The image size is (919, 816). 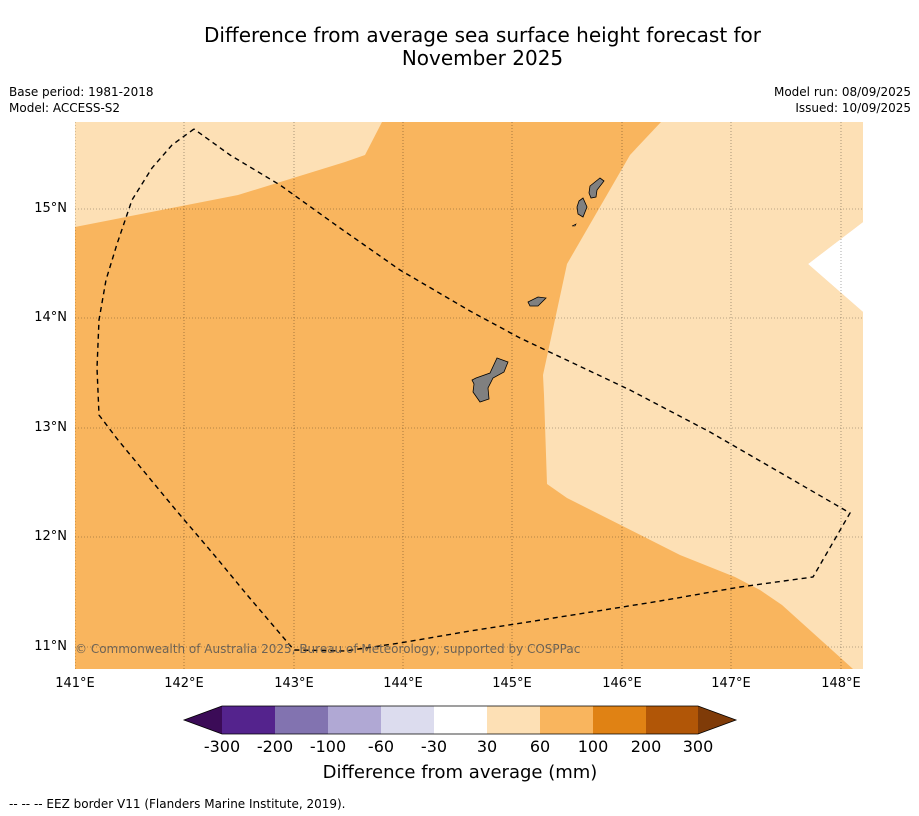 I want to click on guam-island, so click(x=490, y=380).